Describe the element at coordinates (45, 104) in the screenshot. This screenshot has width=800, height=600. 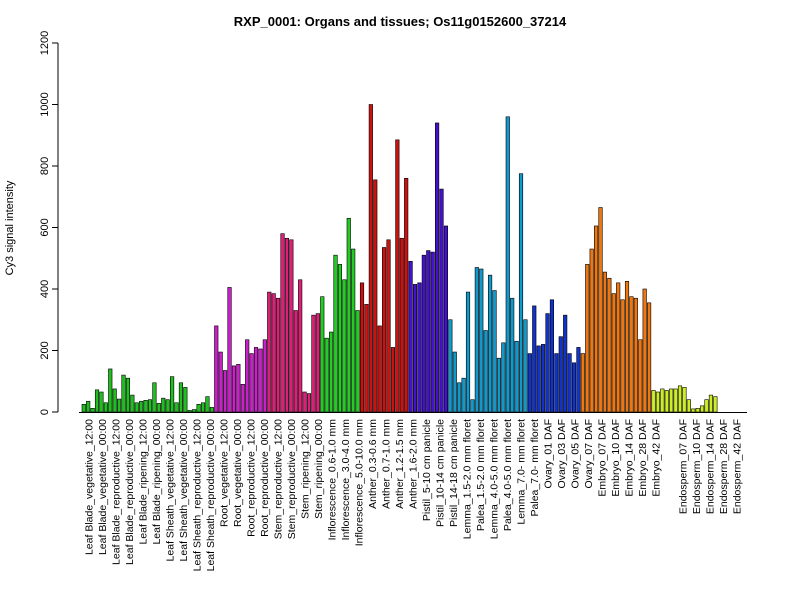
I see `y-tick-label: 1000` at that location.